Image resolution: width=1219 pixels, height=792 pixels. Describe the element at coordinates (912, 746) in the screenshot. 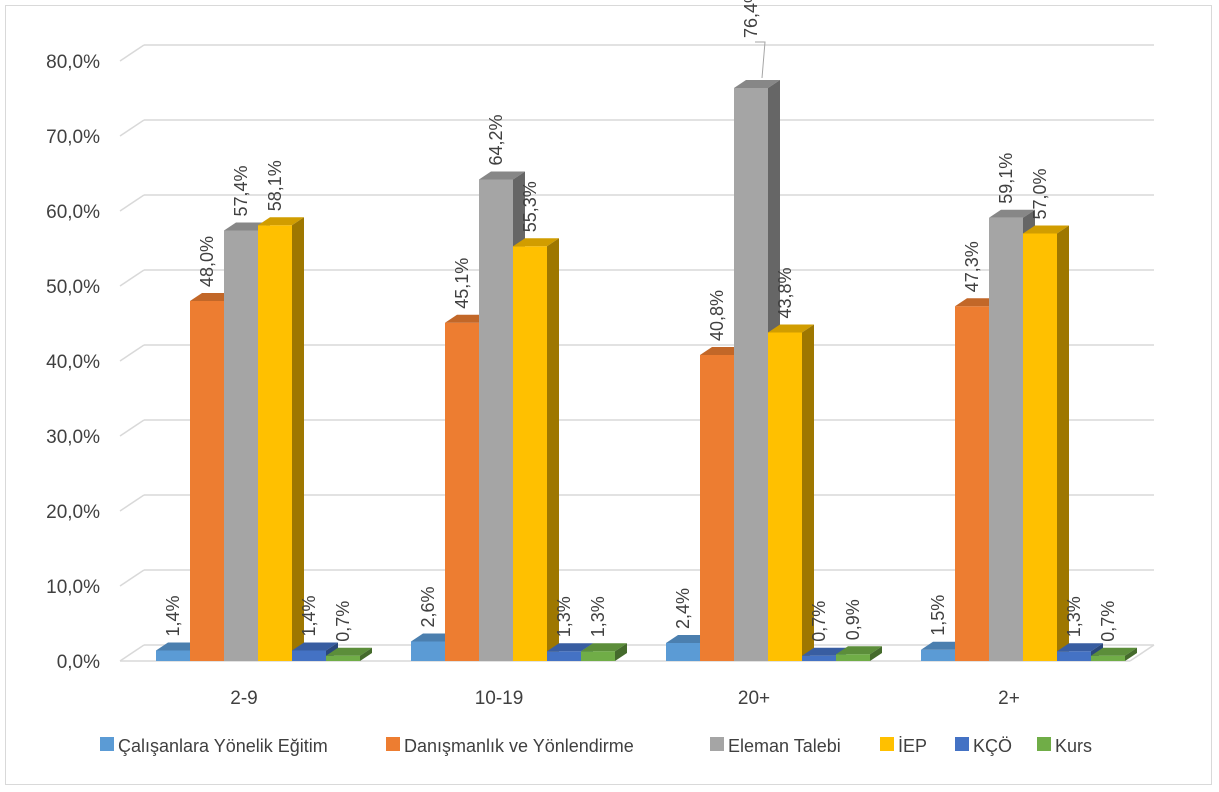

I see `legend-label: İEP` at that location.